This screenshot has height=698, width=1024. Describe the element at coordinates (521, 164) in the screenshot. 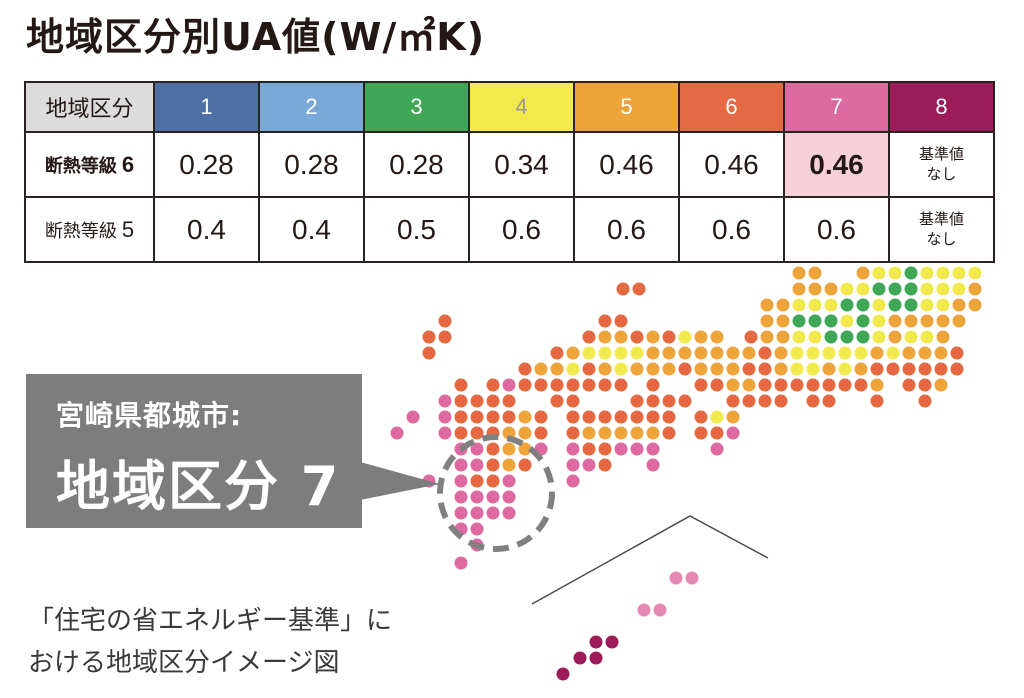

I see `table-cell: 0.34` at that location.